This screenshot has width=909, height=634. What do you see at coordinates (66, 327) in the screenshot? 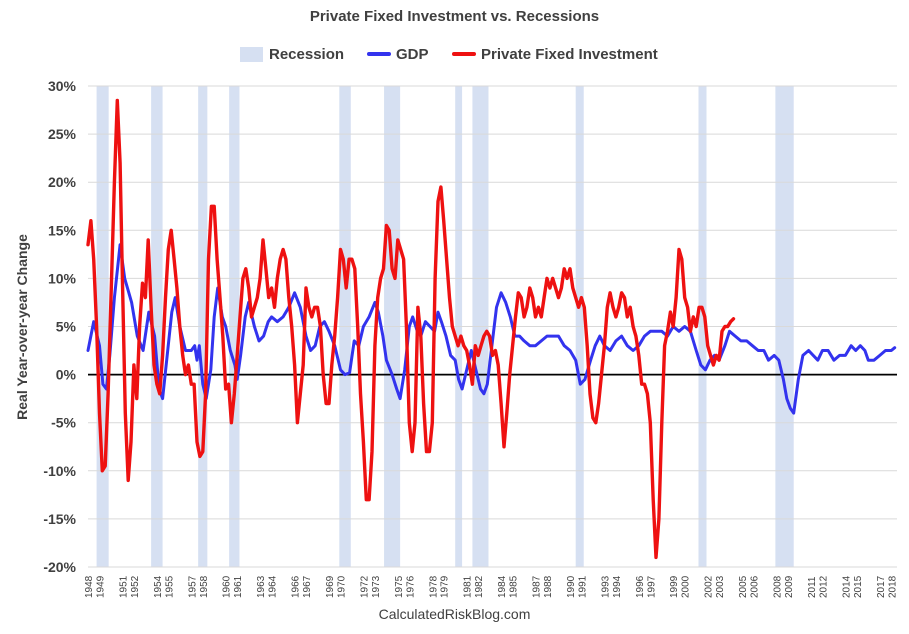
I see `y-tick-label: 5%` at bounding box center [66, 327].